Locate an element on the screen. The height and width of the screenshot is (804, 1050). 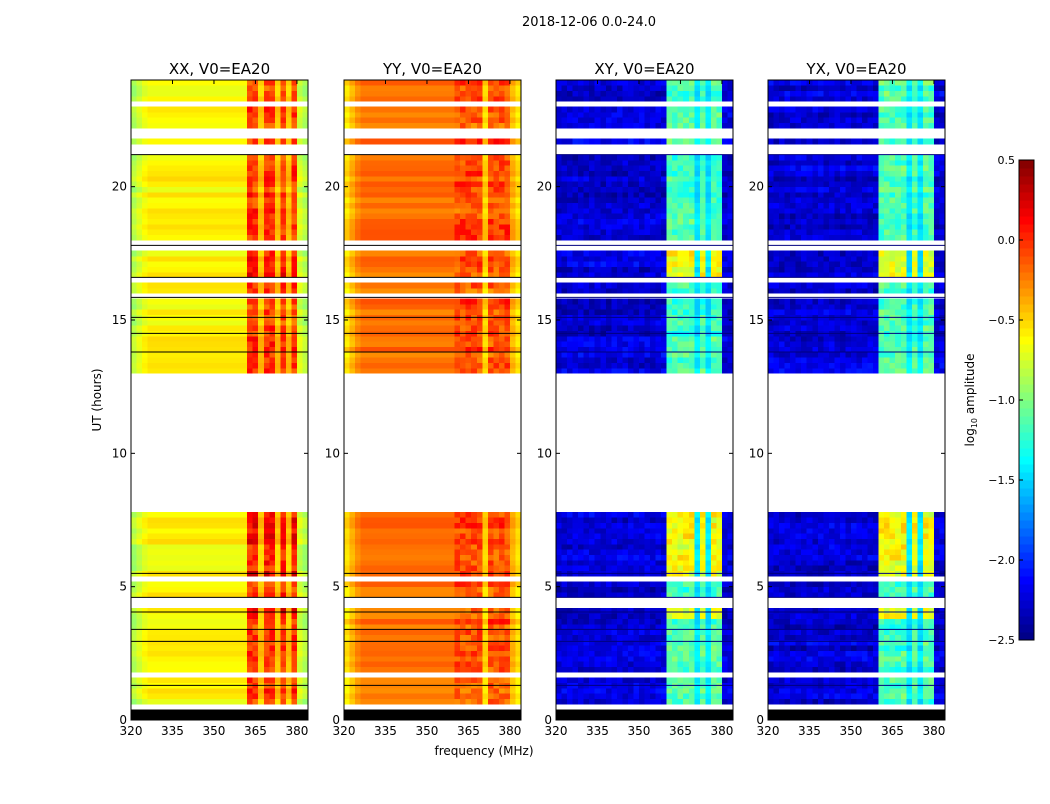
y-tick-label: 15 is located at coordinates (119, 320).